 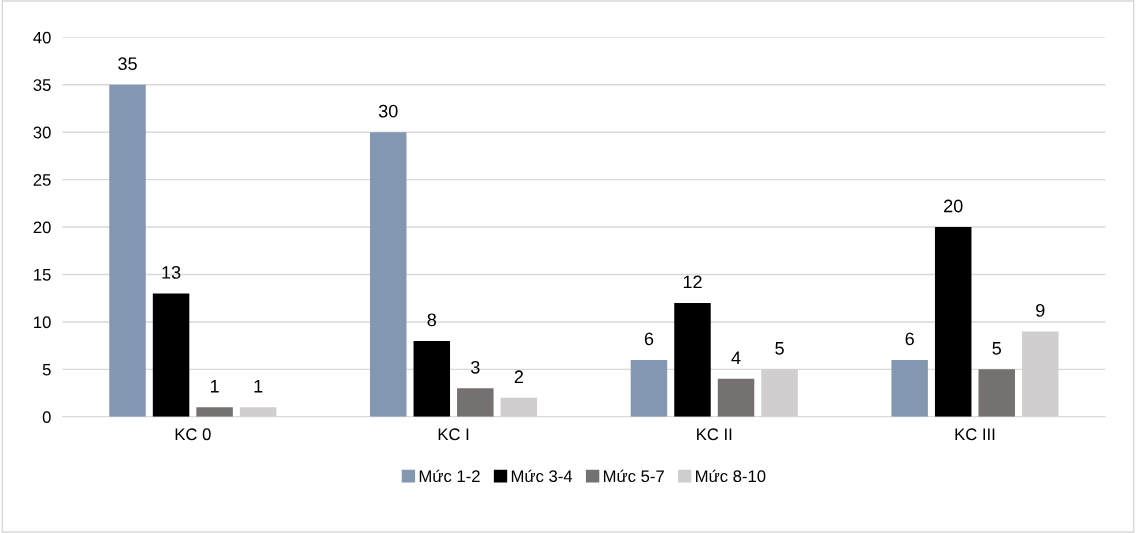 I want to click on y-tick-label: 40, so click(x=42, y=37).